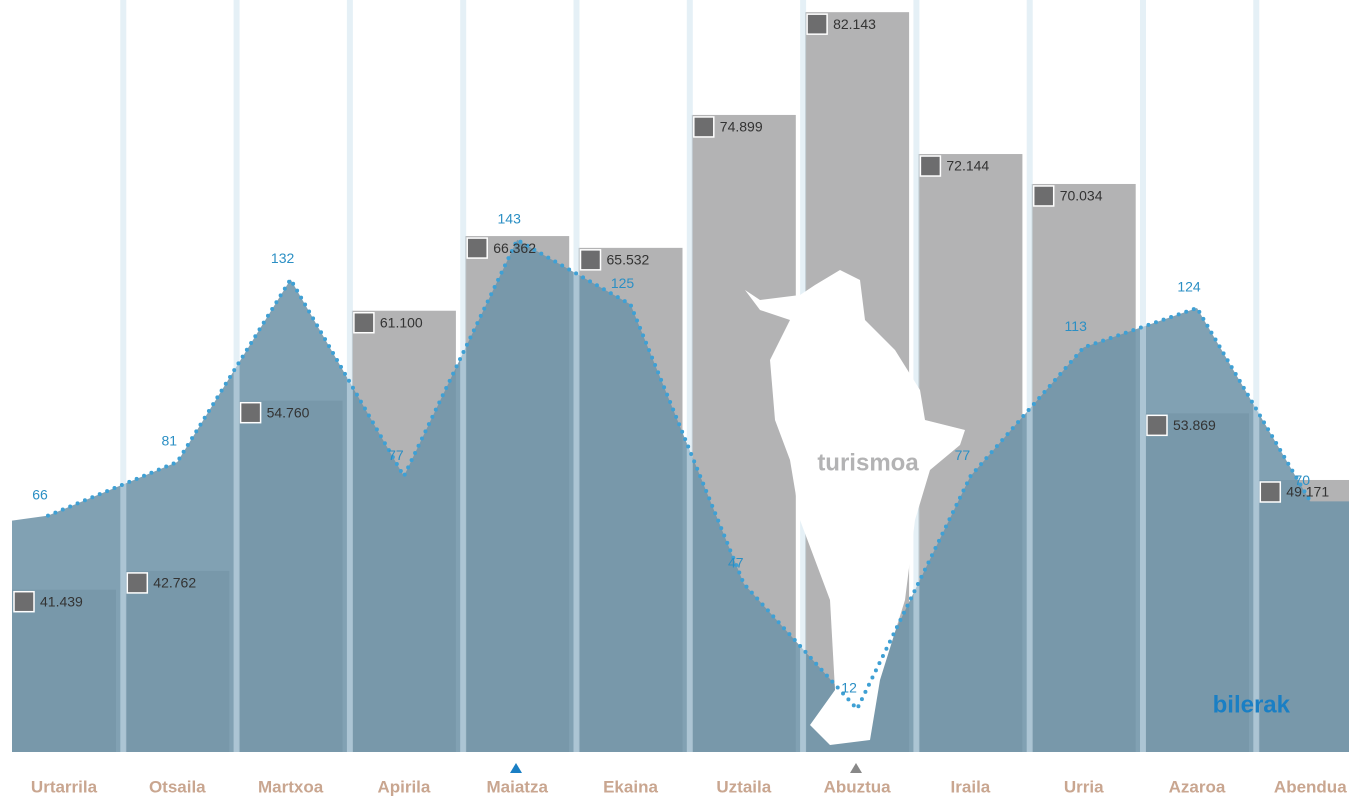 This screenshot has height=801, width=1349. What do you see at coordinates (1189, 287) in the screenshot?
I see `line-label: 124` at bounding box center [1189, 287].